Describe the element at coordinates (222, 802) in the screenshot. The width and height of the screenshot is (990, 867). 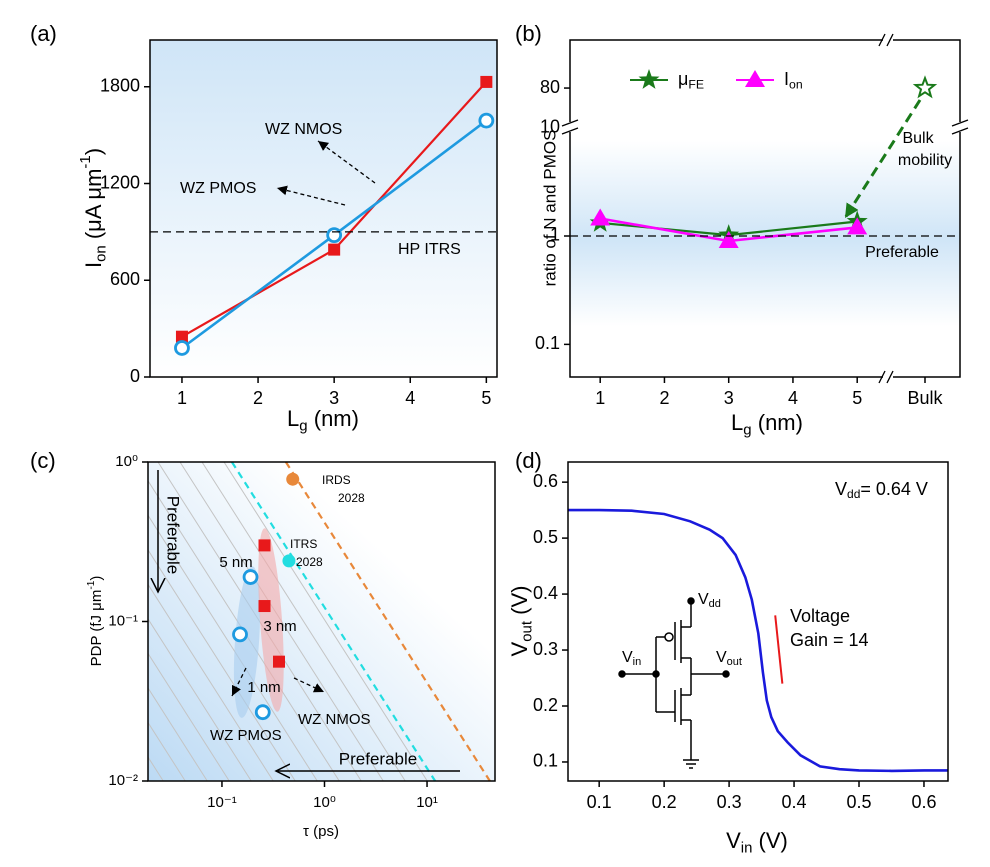
I see `x-tick-label: 10⁻¹` at that location.